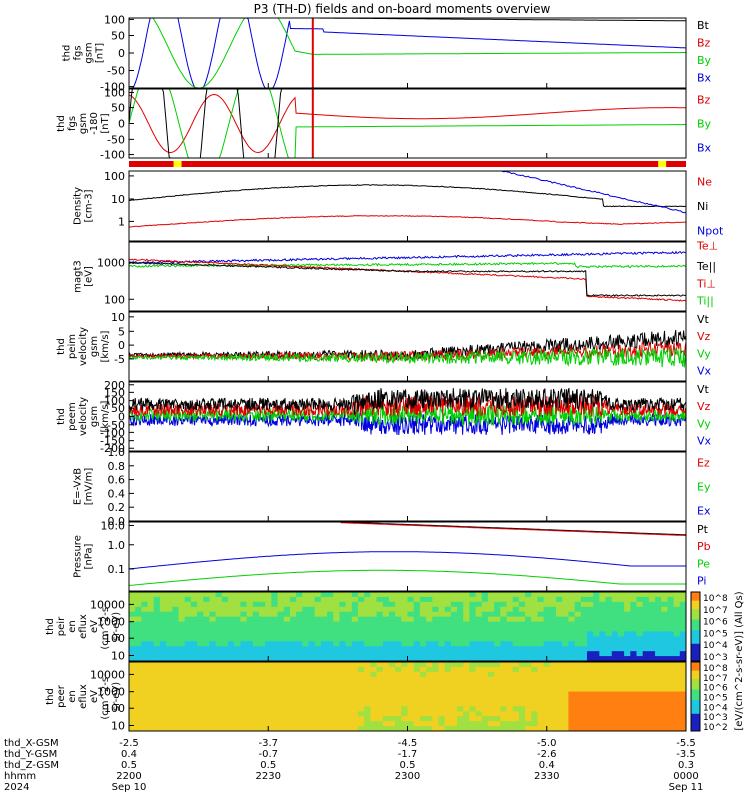  Describe the element at coordinates (407, 53) in the screenshot. I see `series-line` at that location.